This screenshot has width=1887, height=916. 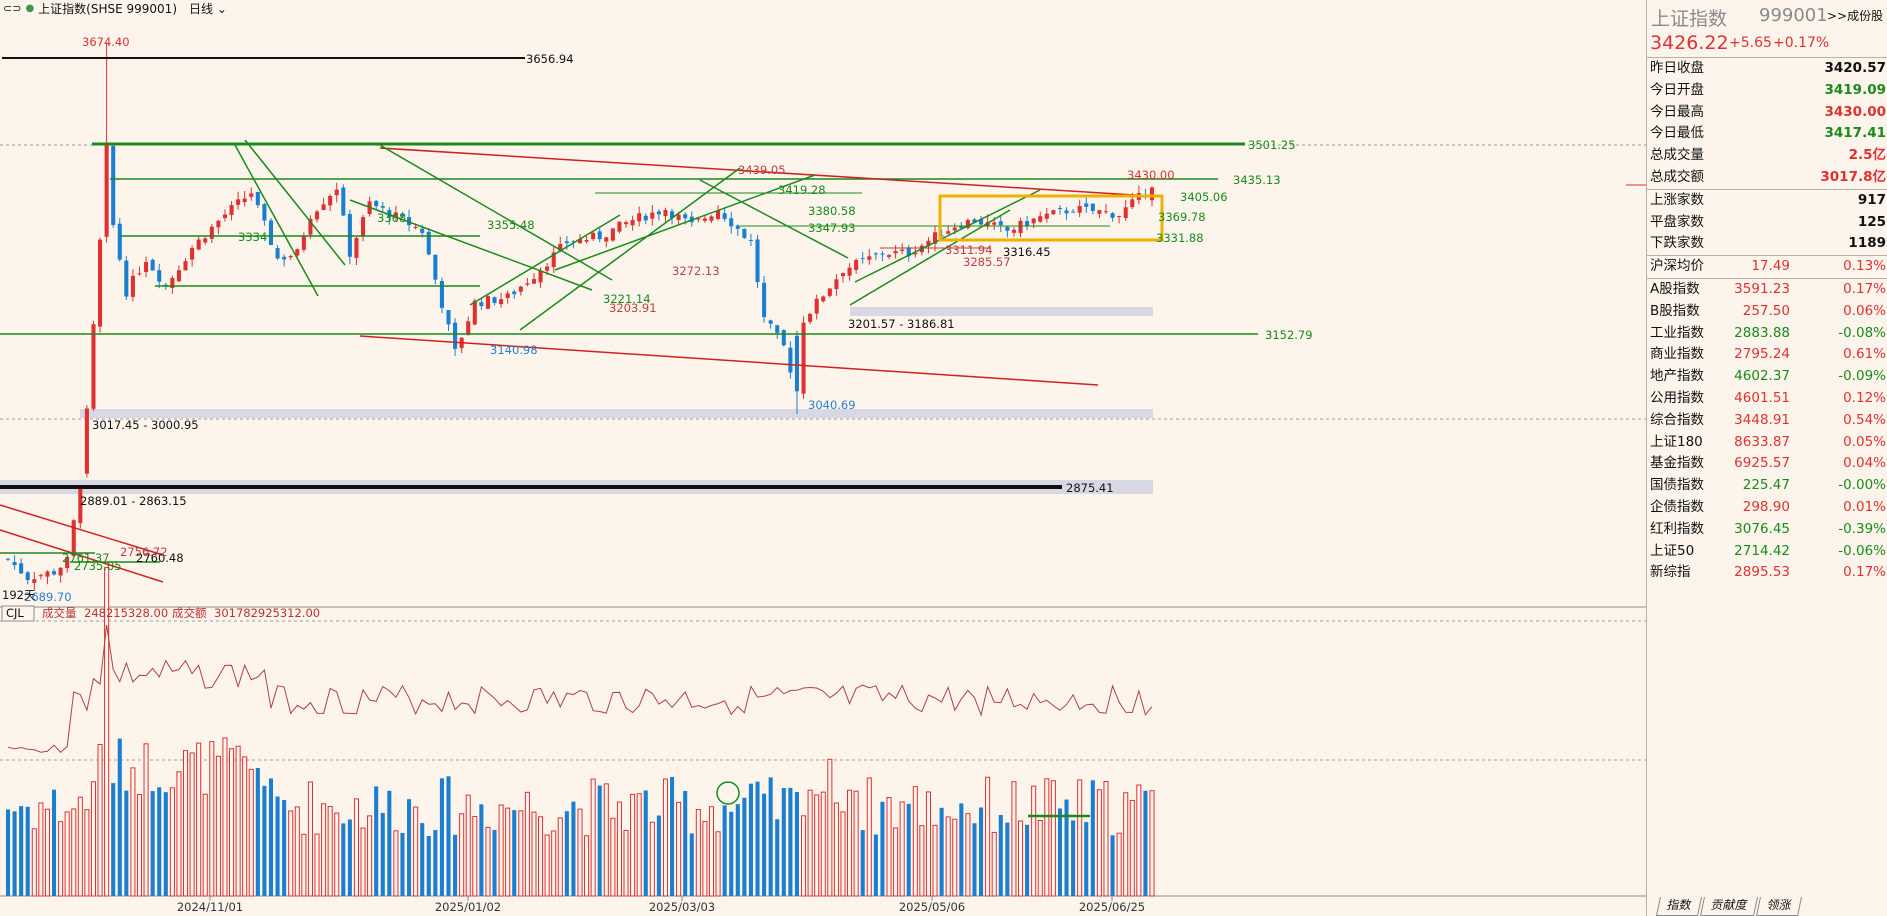 I want to click on index-row: A股指数 3591.23 0.17%, so click(x=1767, y=289).